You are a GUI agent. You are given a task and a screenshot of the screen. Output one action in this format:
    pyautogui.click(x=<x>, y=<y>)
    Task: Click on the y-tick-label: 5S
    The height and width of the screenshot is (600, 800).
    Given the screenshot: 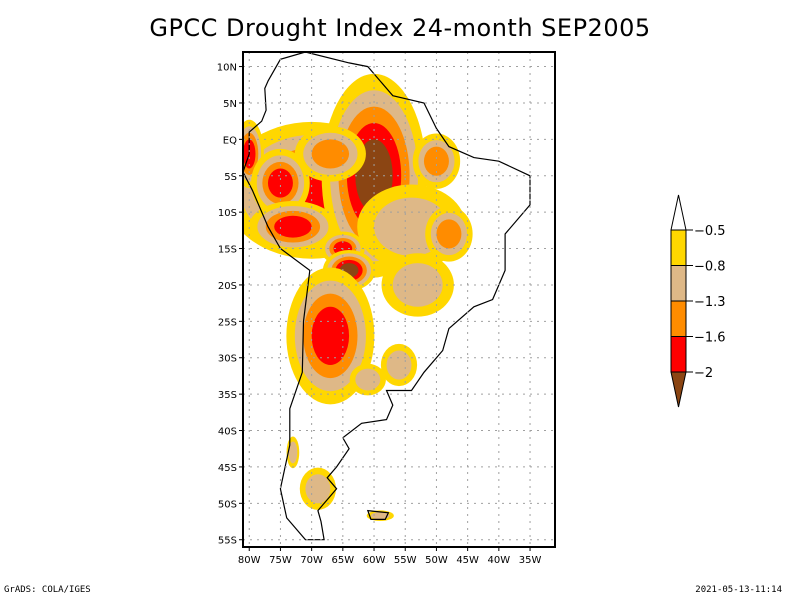 What is the action you would take?
    pyautogui.click(x=230, y=177)
    